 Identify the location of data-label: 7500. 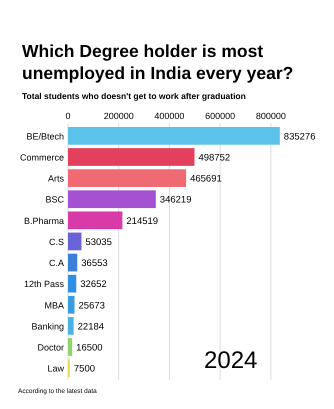
(85, 369).